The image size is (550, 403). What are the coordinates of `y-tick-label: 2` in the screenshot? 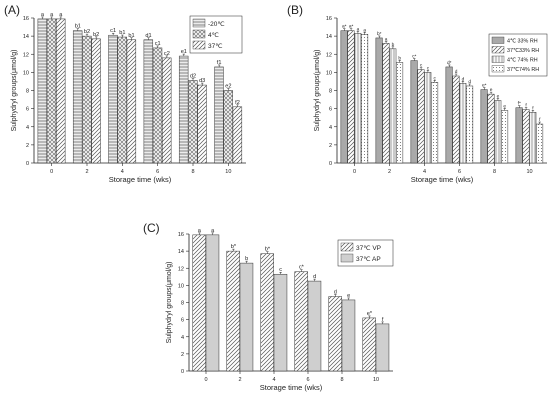 It's located at (182, 355).